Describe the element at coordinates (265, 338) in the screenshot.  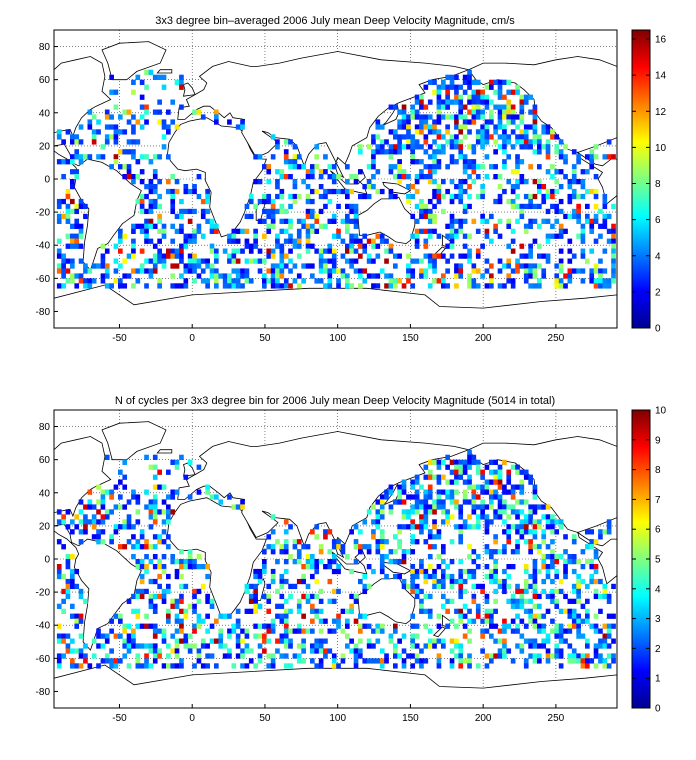
I see `velocity-x-tick-label: 50` at that location.